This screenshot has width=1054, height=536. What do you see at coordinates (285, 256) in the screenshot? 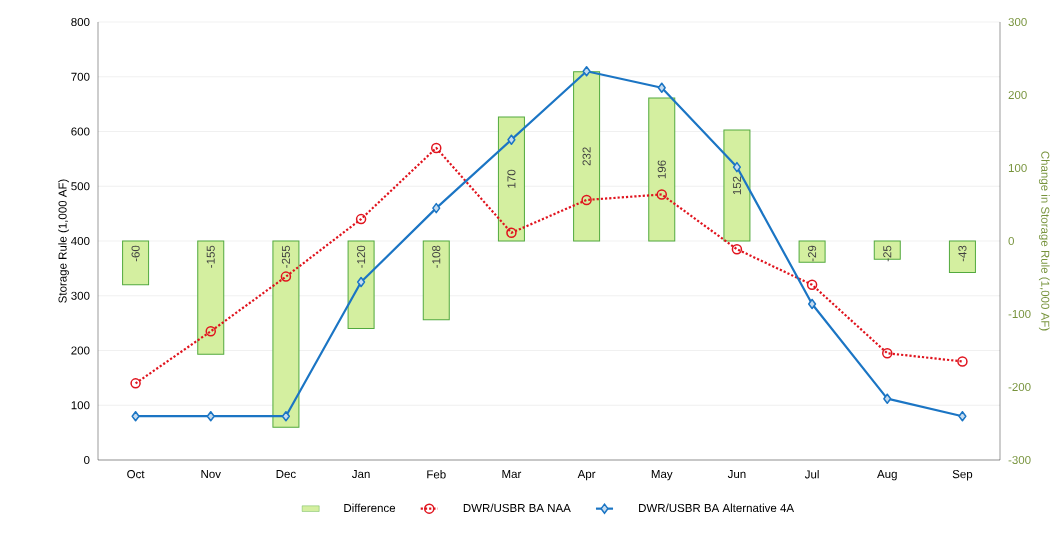
I see `data-label: -255` at bounding box center [285, 256].